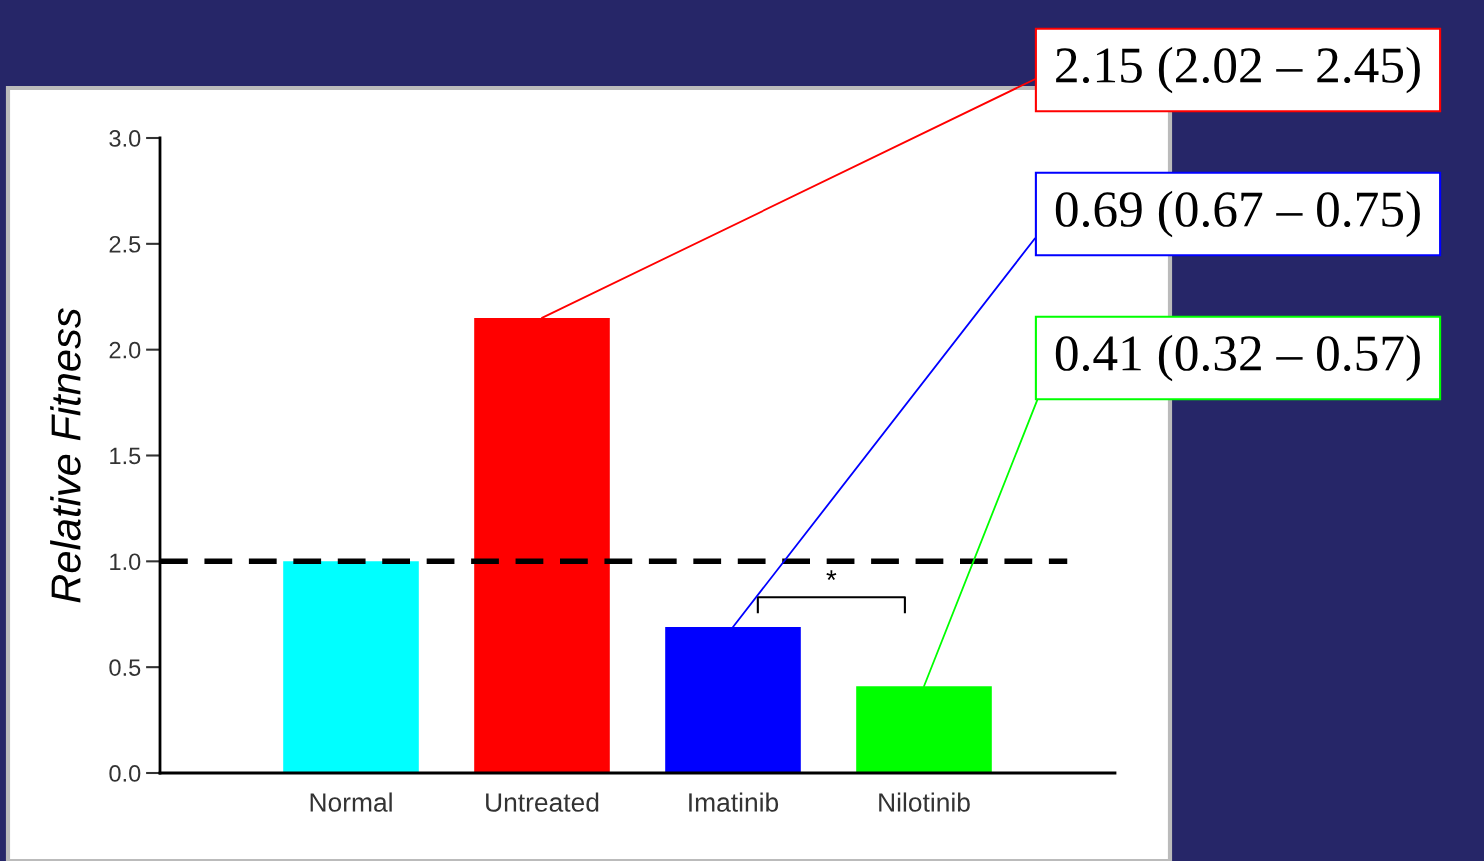 The image size is (1484, 861). What do you see at coordinates (125, 562) in the screenshot?
I see `y-tick-label: 1.0` at bounding box center [125, 562].